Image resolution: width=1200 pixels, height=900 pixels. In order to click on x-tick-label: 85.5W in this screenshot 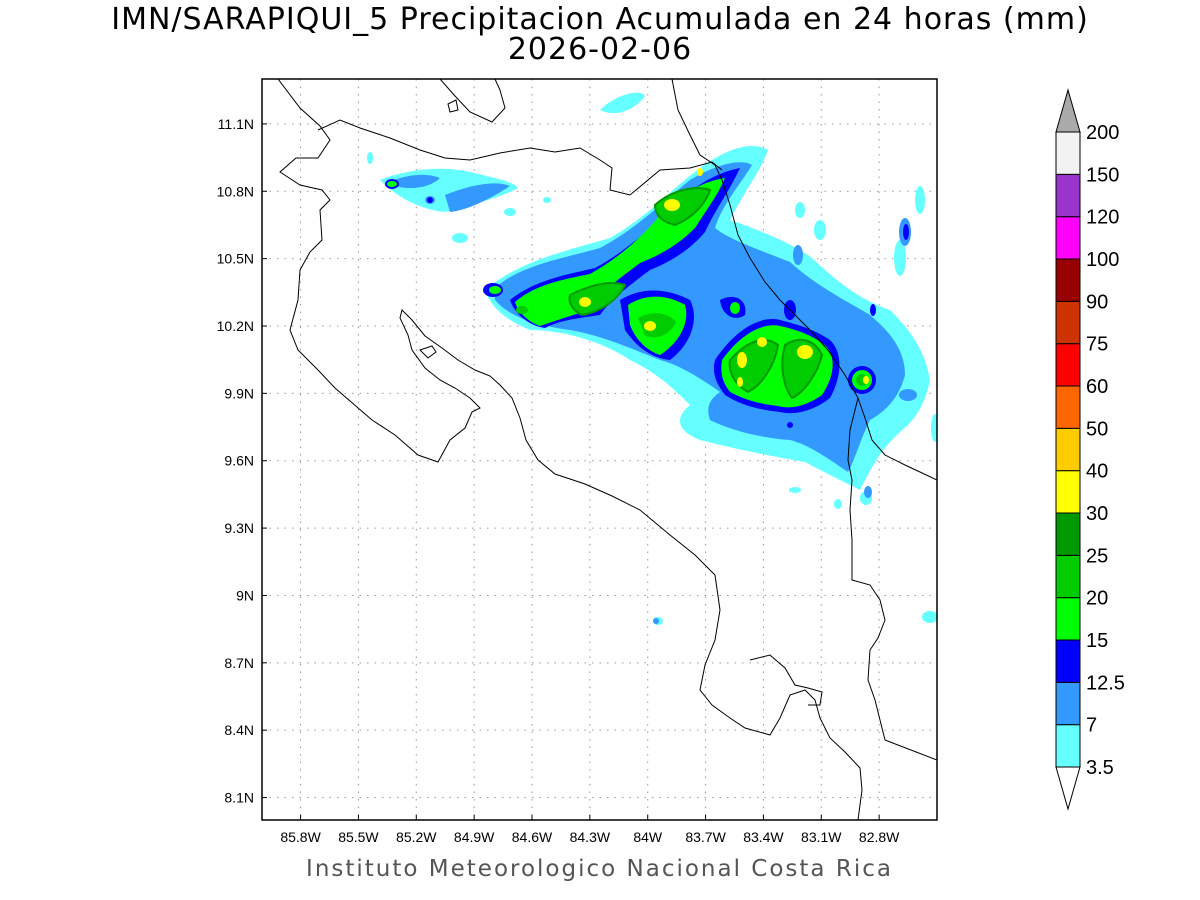, I will do `click(358, 837)`.